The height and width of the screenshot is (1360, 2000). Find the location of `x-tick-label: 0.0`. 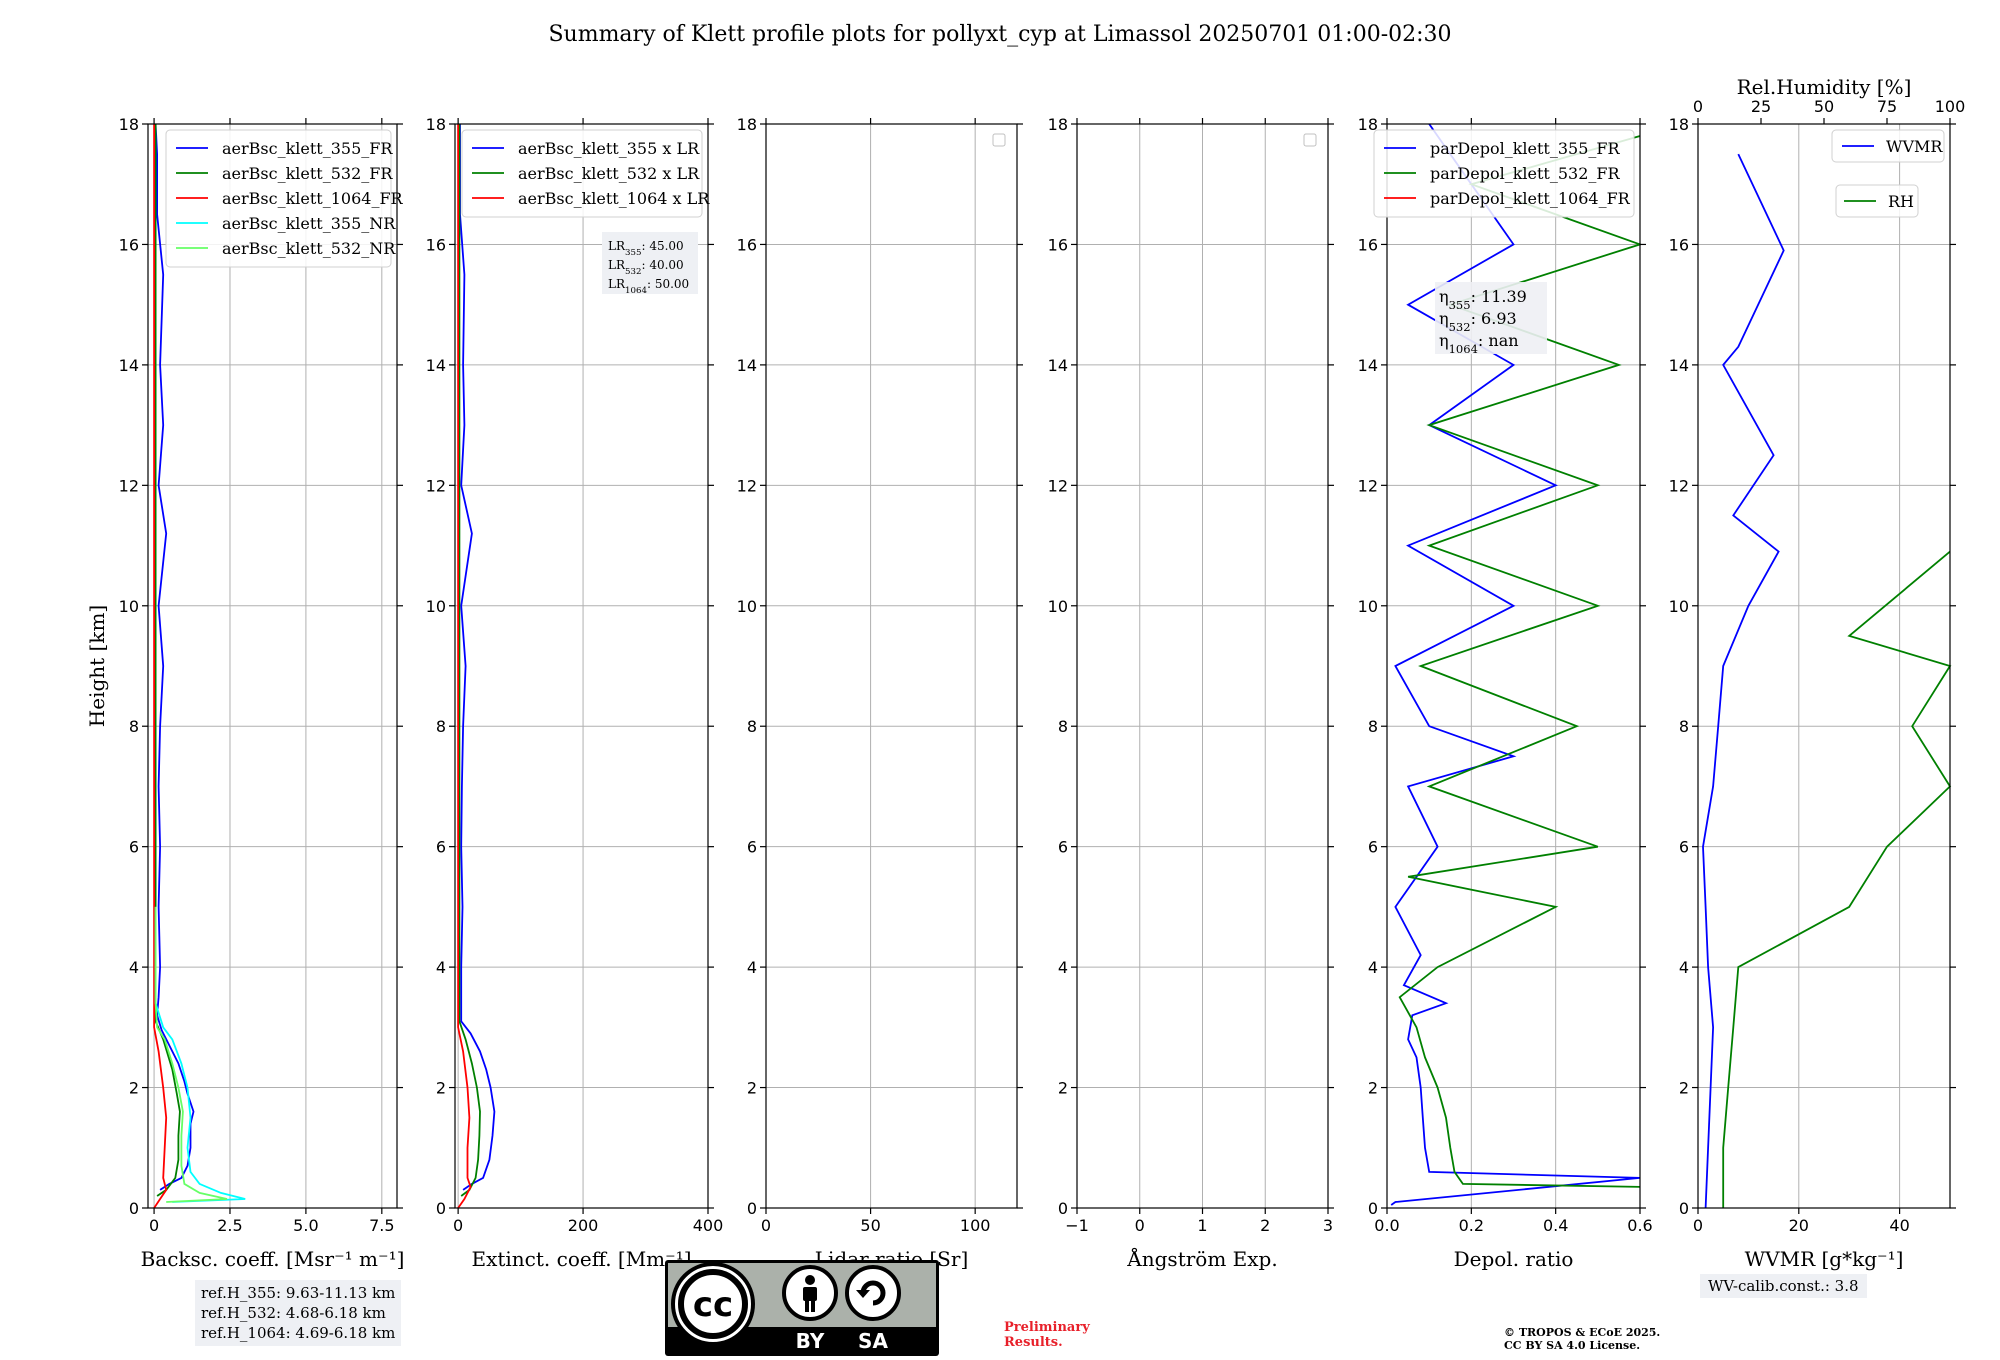

x-tick-label: 0.0 is located at coordinates (1386, 1225).